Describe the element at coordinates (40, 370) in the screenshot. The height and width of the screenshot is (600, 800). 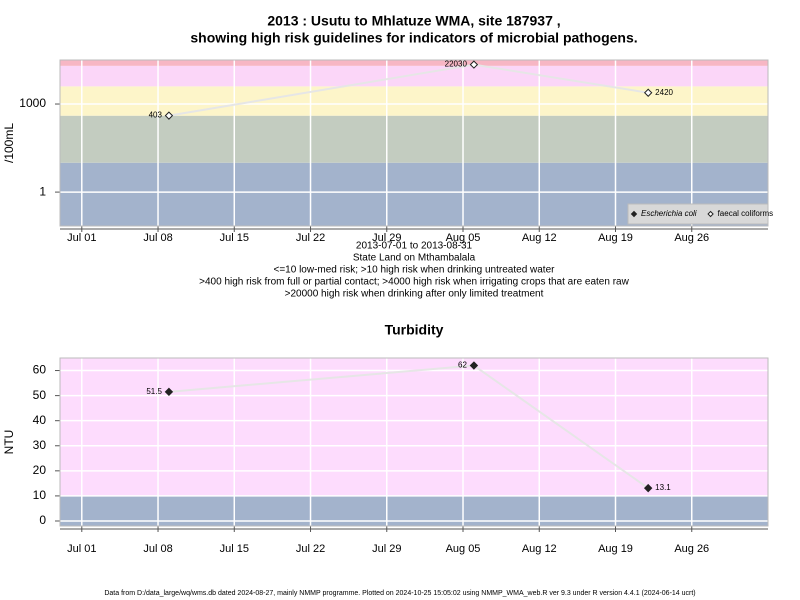
I see `y-tick-label: 60` at that location.